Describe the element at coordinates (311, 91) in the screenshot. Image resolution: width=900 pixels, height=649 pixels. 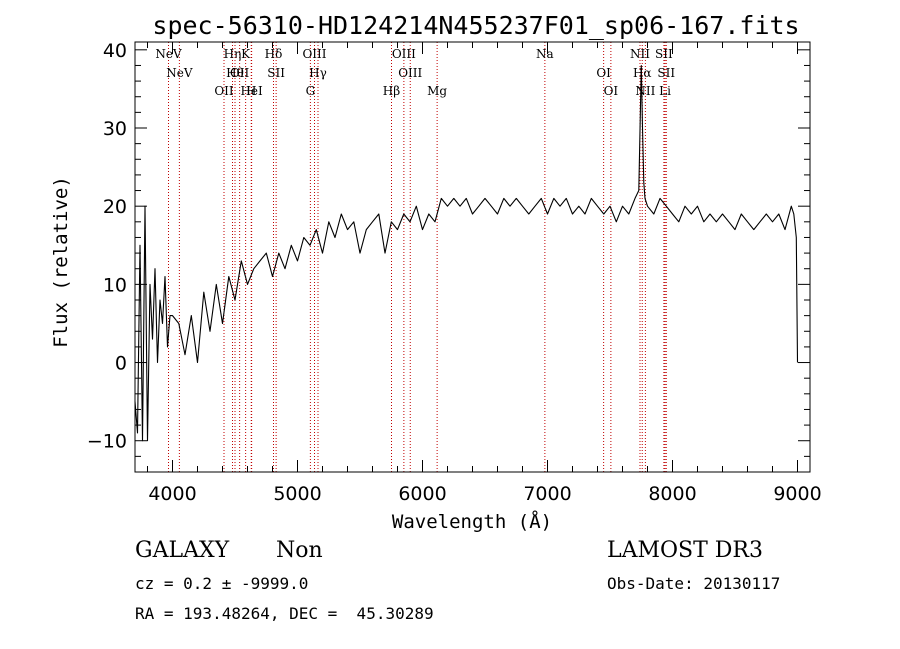
I see `spectral-line-label: G` at that location.